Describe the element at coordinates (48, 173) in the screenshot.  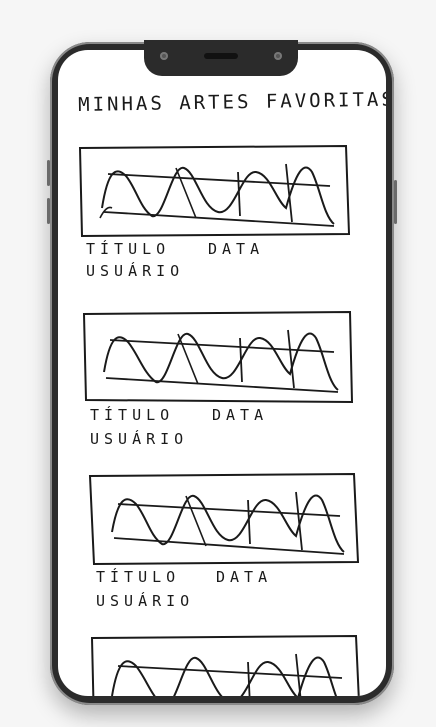
I see `volume-up-button` at that location.